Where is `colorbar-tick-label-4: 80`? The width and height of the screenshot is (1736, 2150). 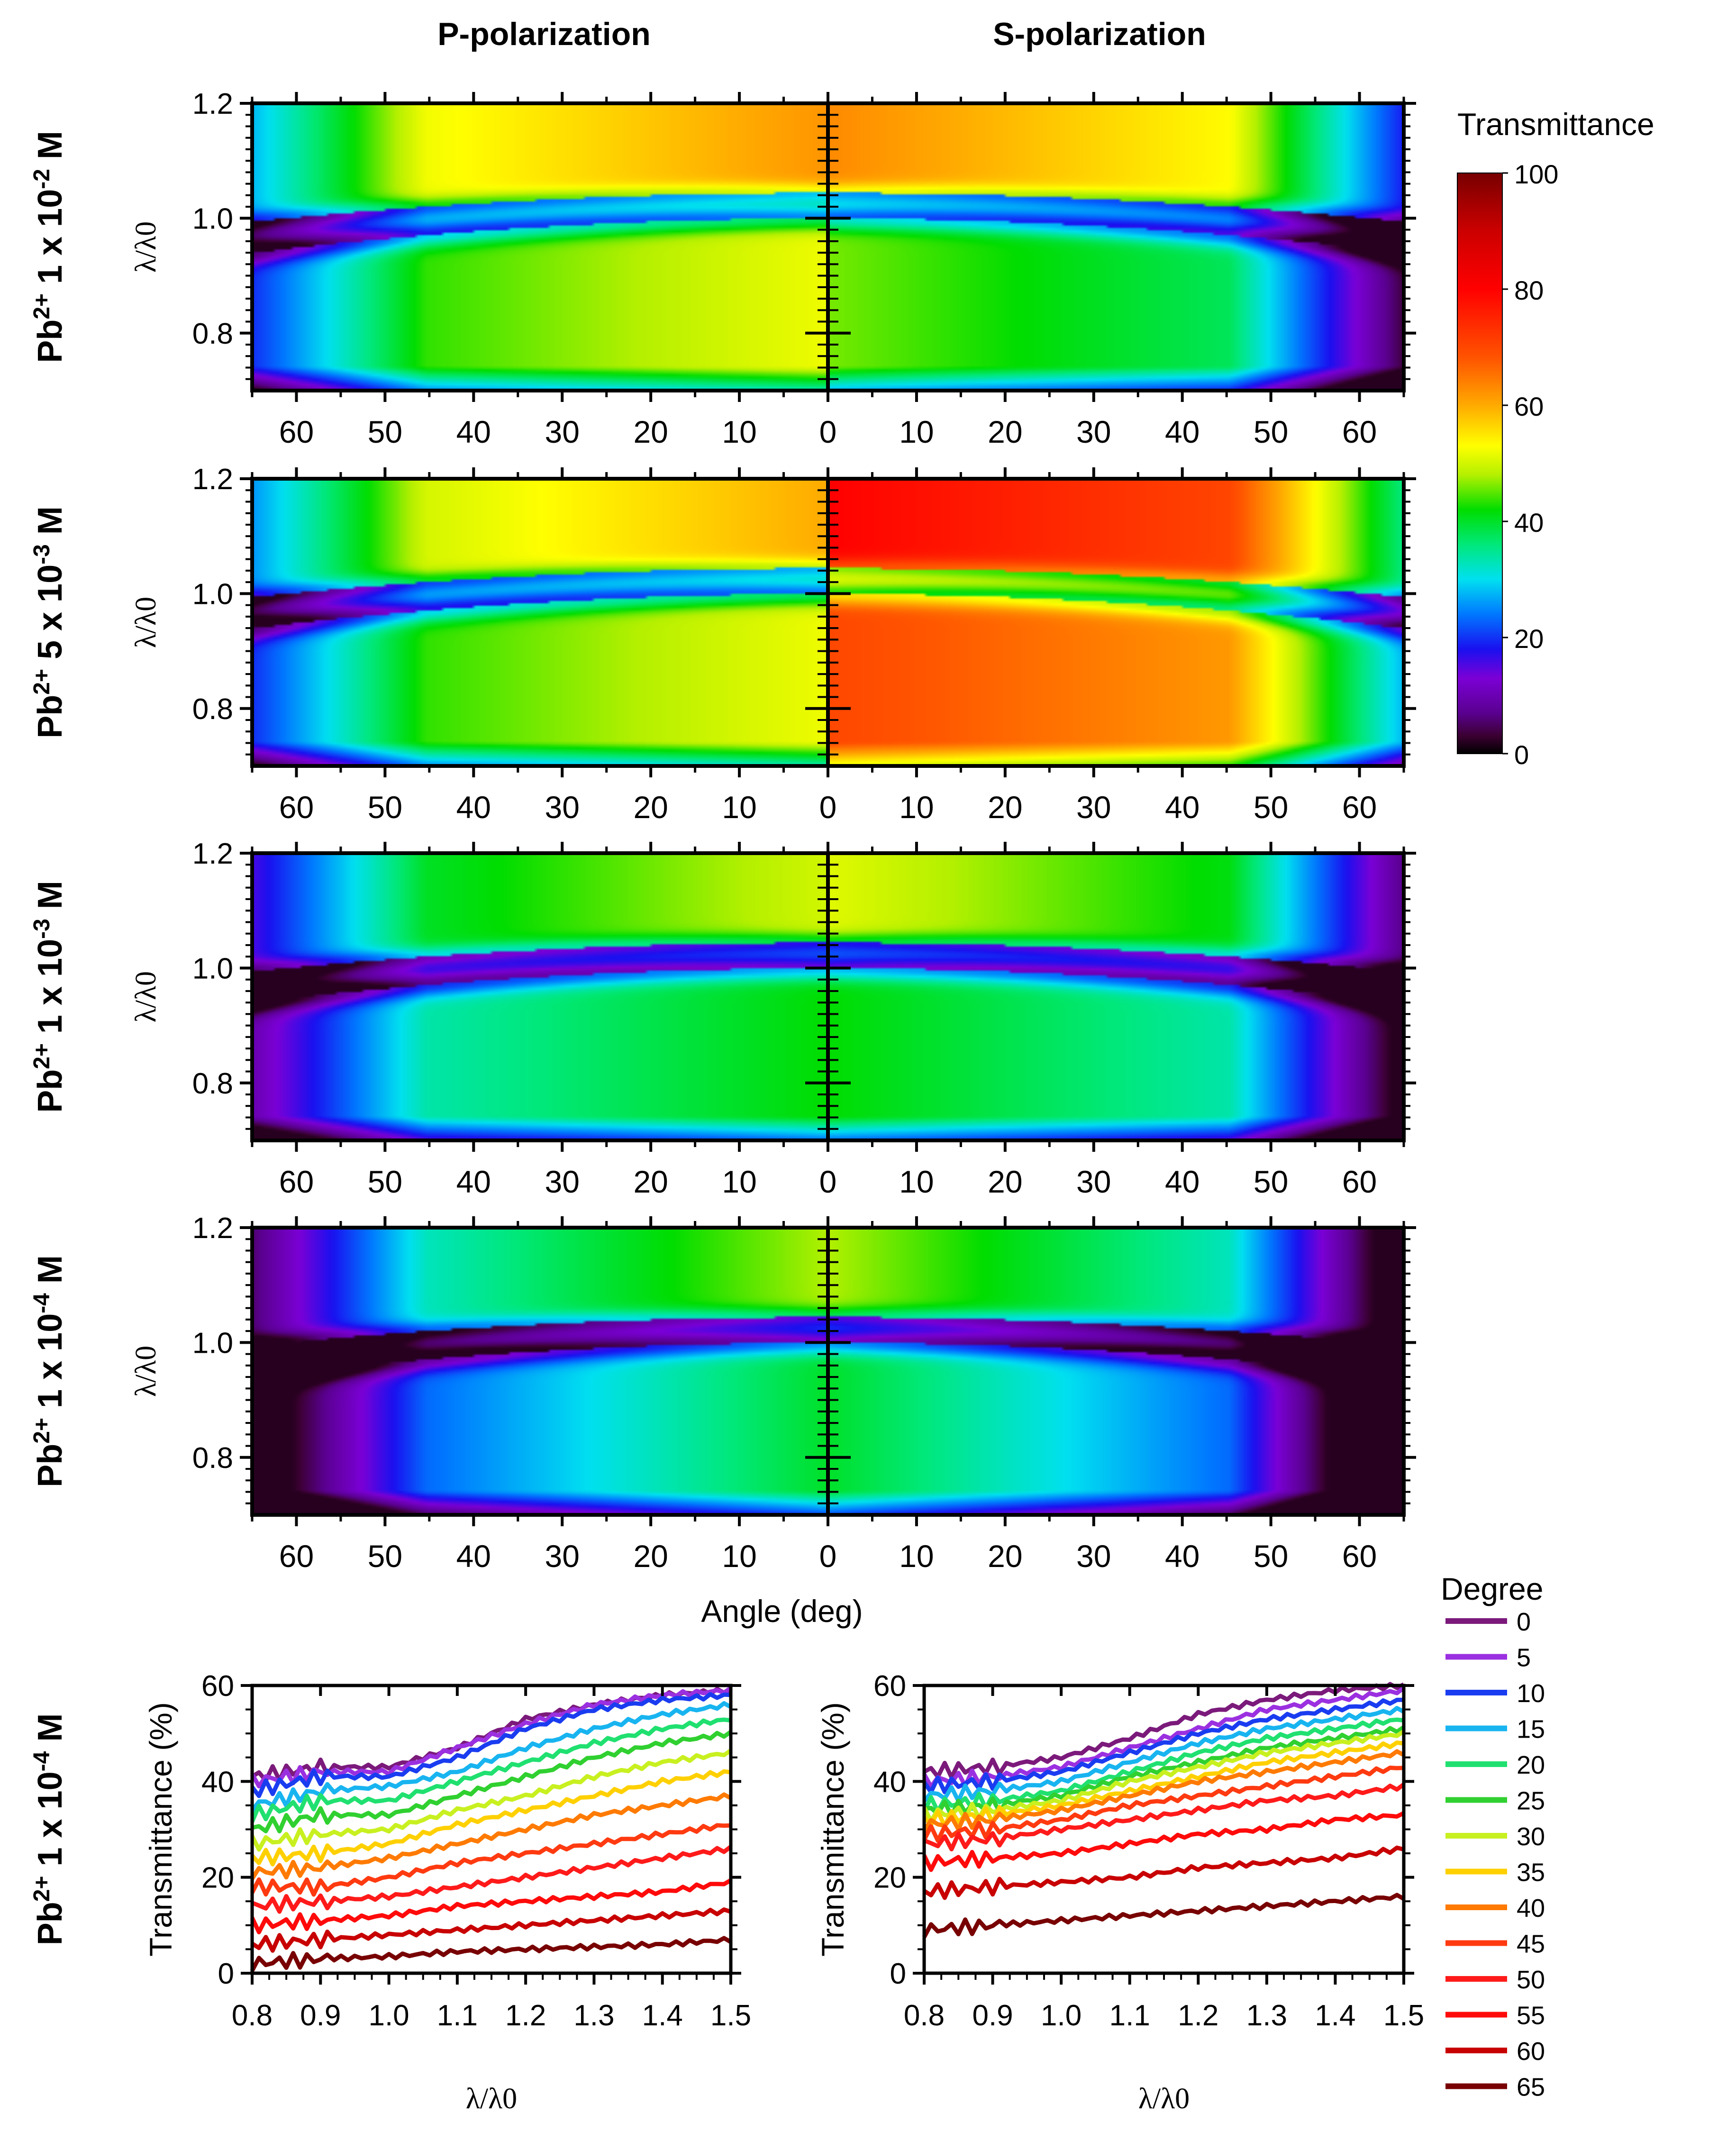
colorbar-tick-label-4: 80 is located at coordinates (1529, 290).